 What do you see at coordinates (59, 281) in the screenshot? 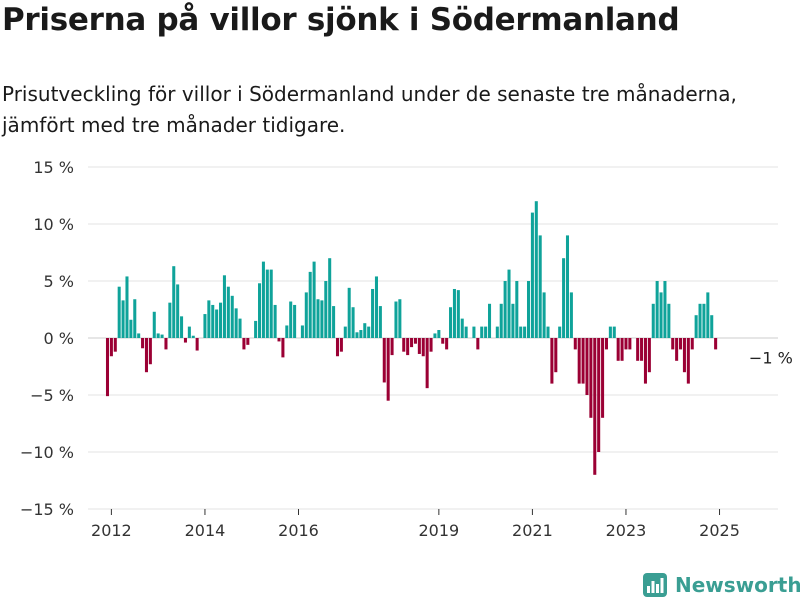
I see `y-tick-label: 5 %` at bounding box center [59, 281].